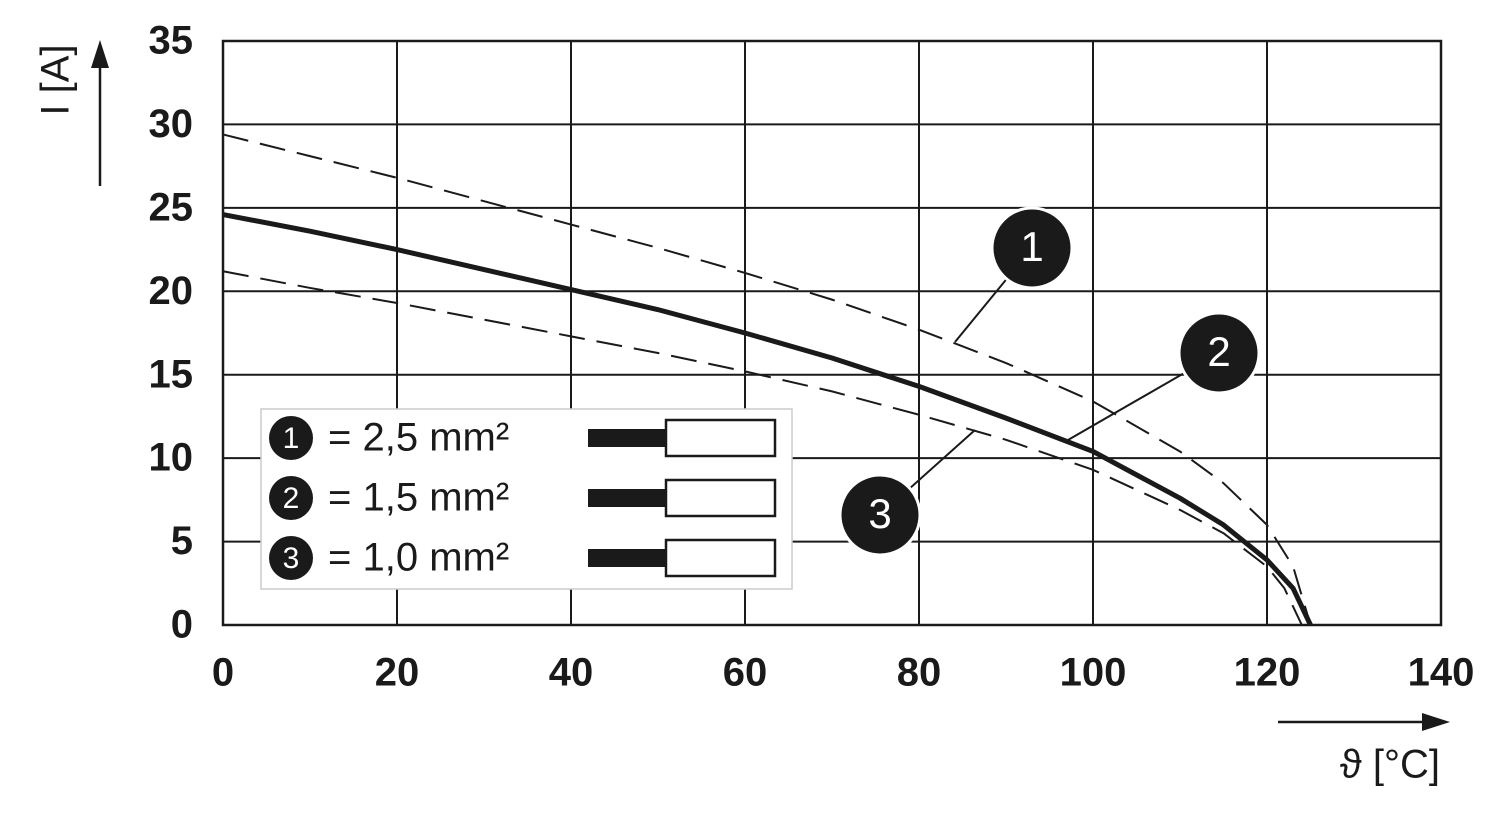 The width and height of the screenshot is (1500, 820). Describe the element at coordinates (418, 498) in the screenshot. I see `legend-label: = 1,5 mm²` at that location.